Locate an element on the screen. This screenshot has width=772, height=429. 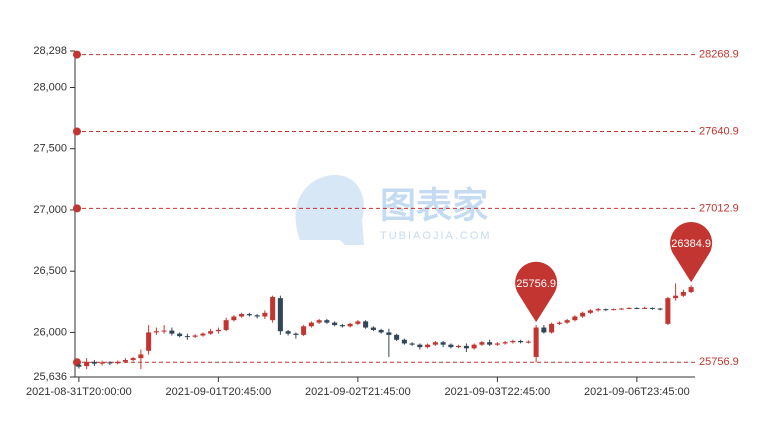
mark-line-label: 27012.9 is located at coordinates (719, 208).